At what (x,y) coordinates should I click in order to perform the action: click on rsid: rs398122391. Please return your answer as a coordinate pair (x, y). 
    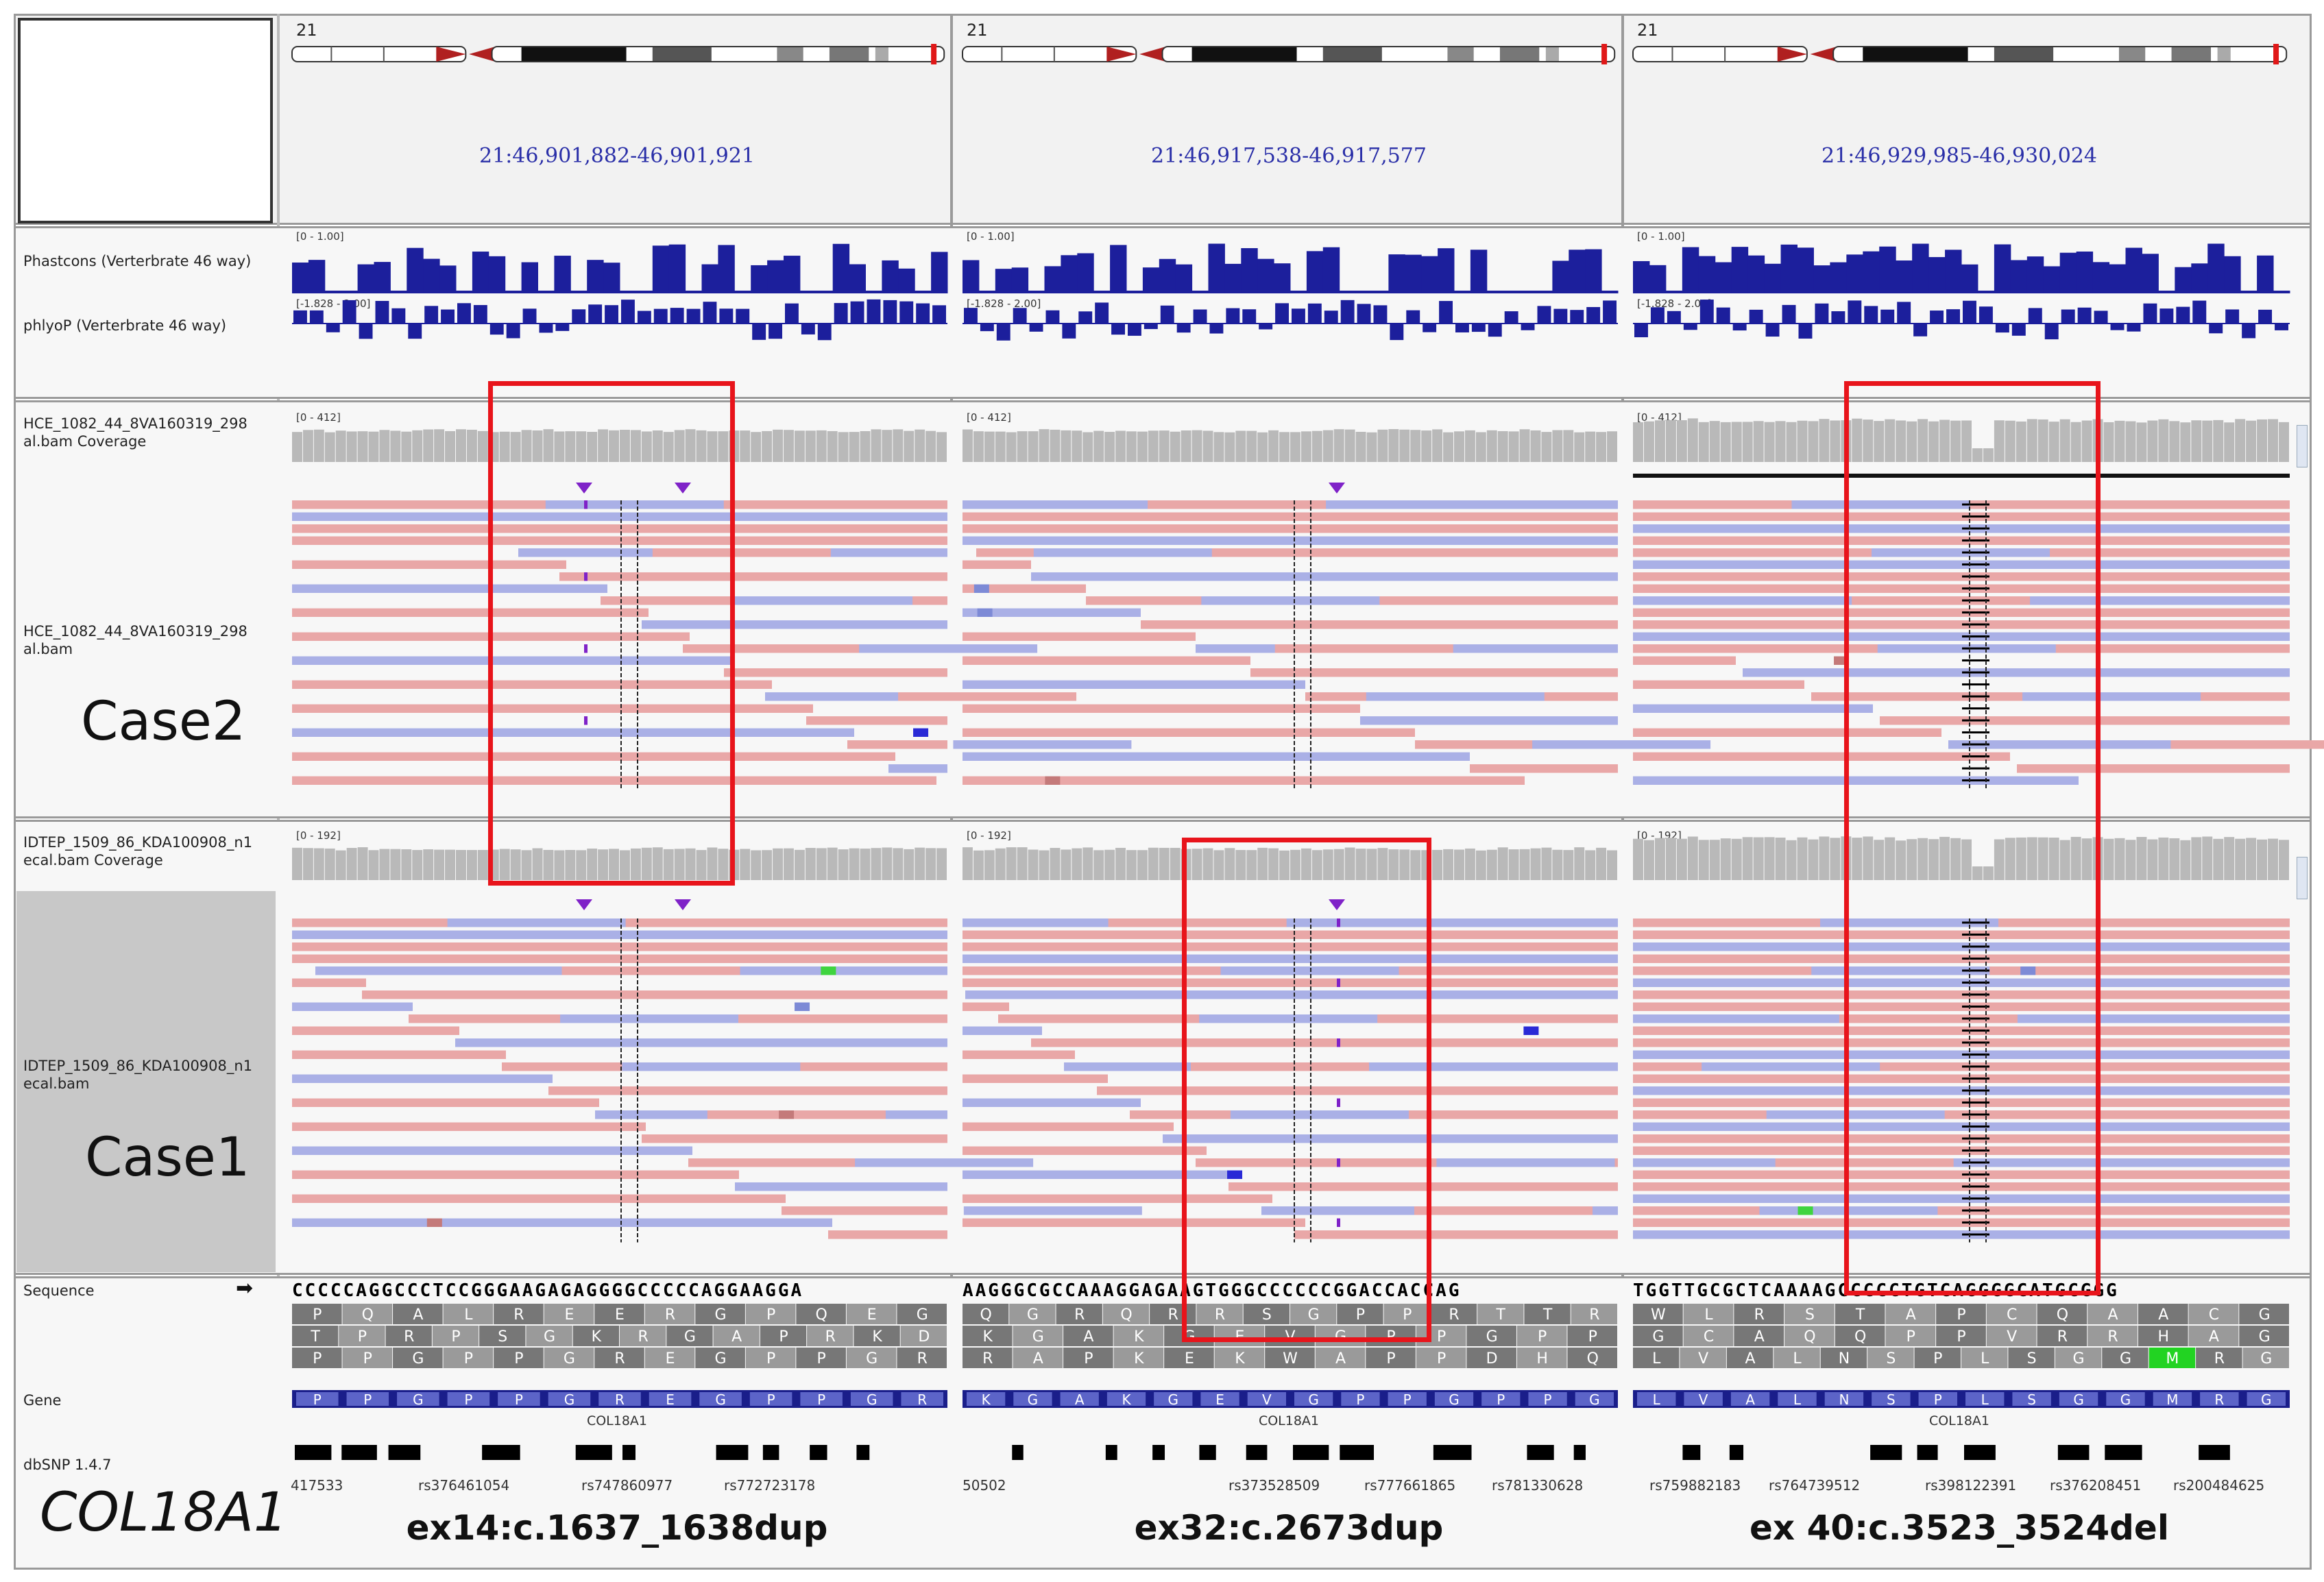
    Looking at the image, I should click on (1971, 1486).